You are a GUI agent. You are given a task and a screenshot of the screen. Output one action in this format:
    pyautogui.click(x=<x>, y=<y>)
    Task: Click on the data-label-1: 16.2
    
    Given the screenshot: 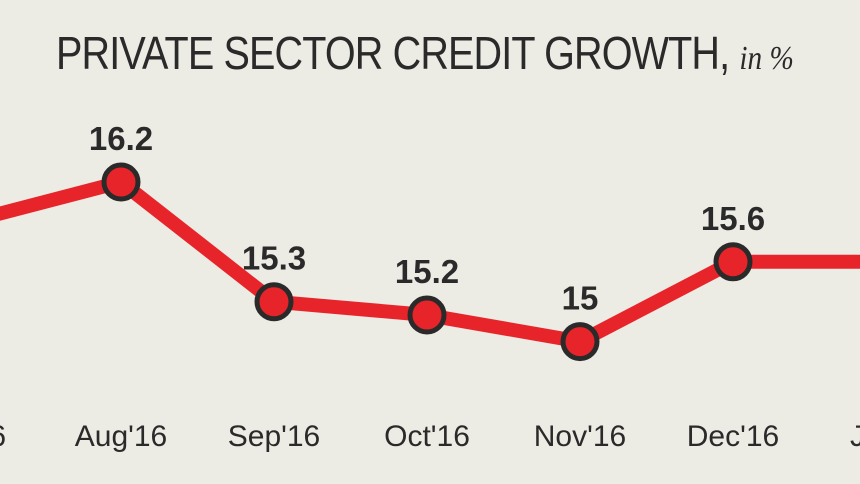 What is the action you would take?
    pyautogui.click(x=121, y=138)
    